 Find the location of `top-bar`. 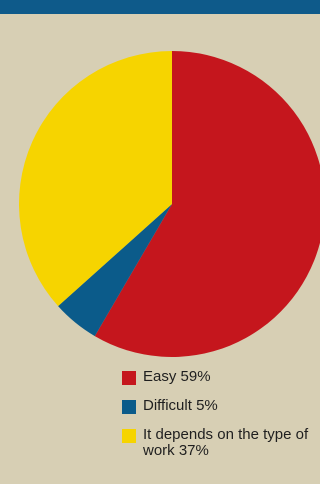

top-bar is located at coordinates (160, 7).